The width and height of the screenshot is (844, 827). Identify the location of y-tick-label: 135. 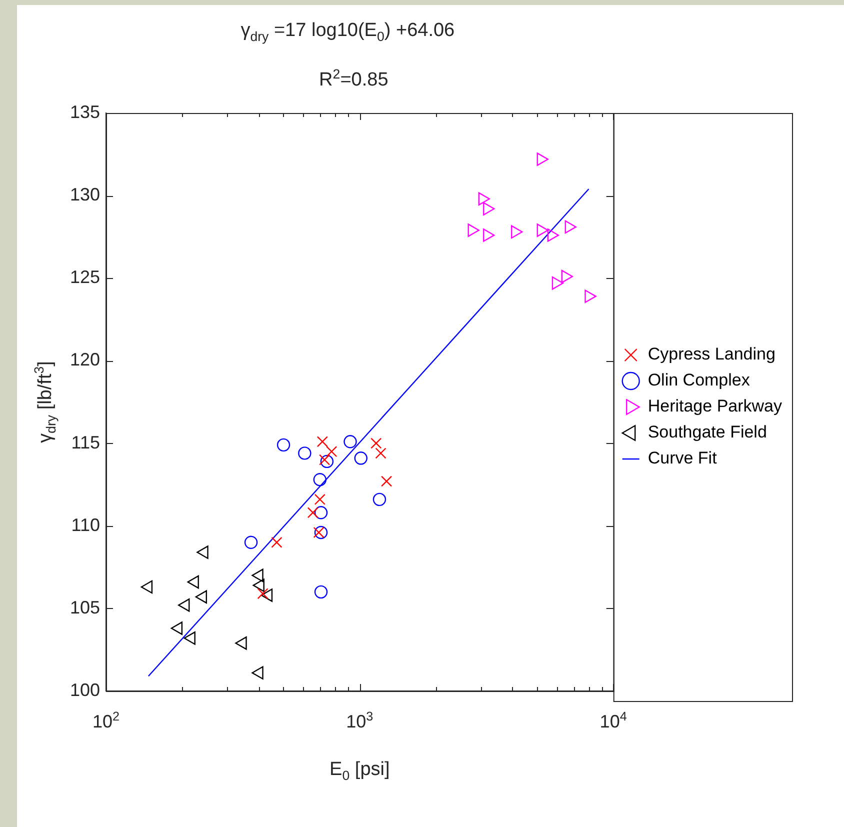
(85, 112).